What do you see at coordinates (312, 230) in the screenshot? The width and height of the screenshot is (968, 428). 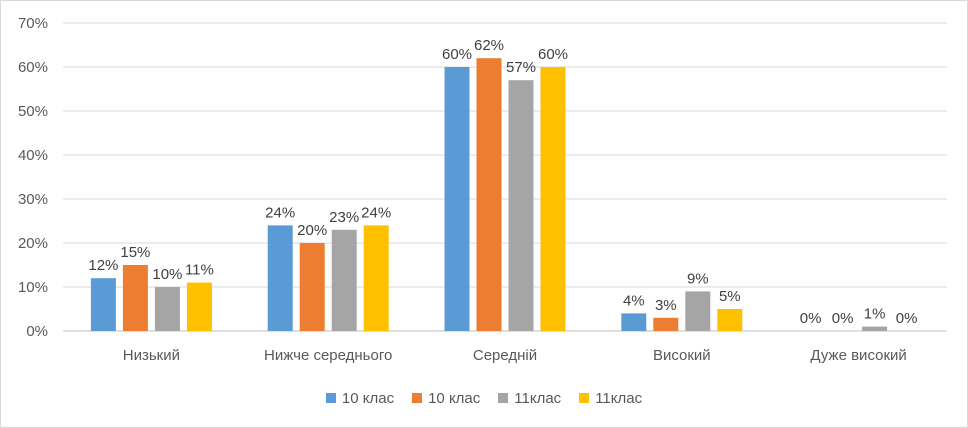 I see `data-label: 20%` at bounding box center [312, 230].